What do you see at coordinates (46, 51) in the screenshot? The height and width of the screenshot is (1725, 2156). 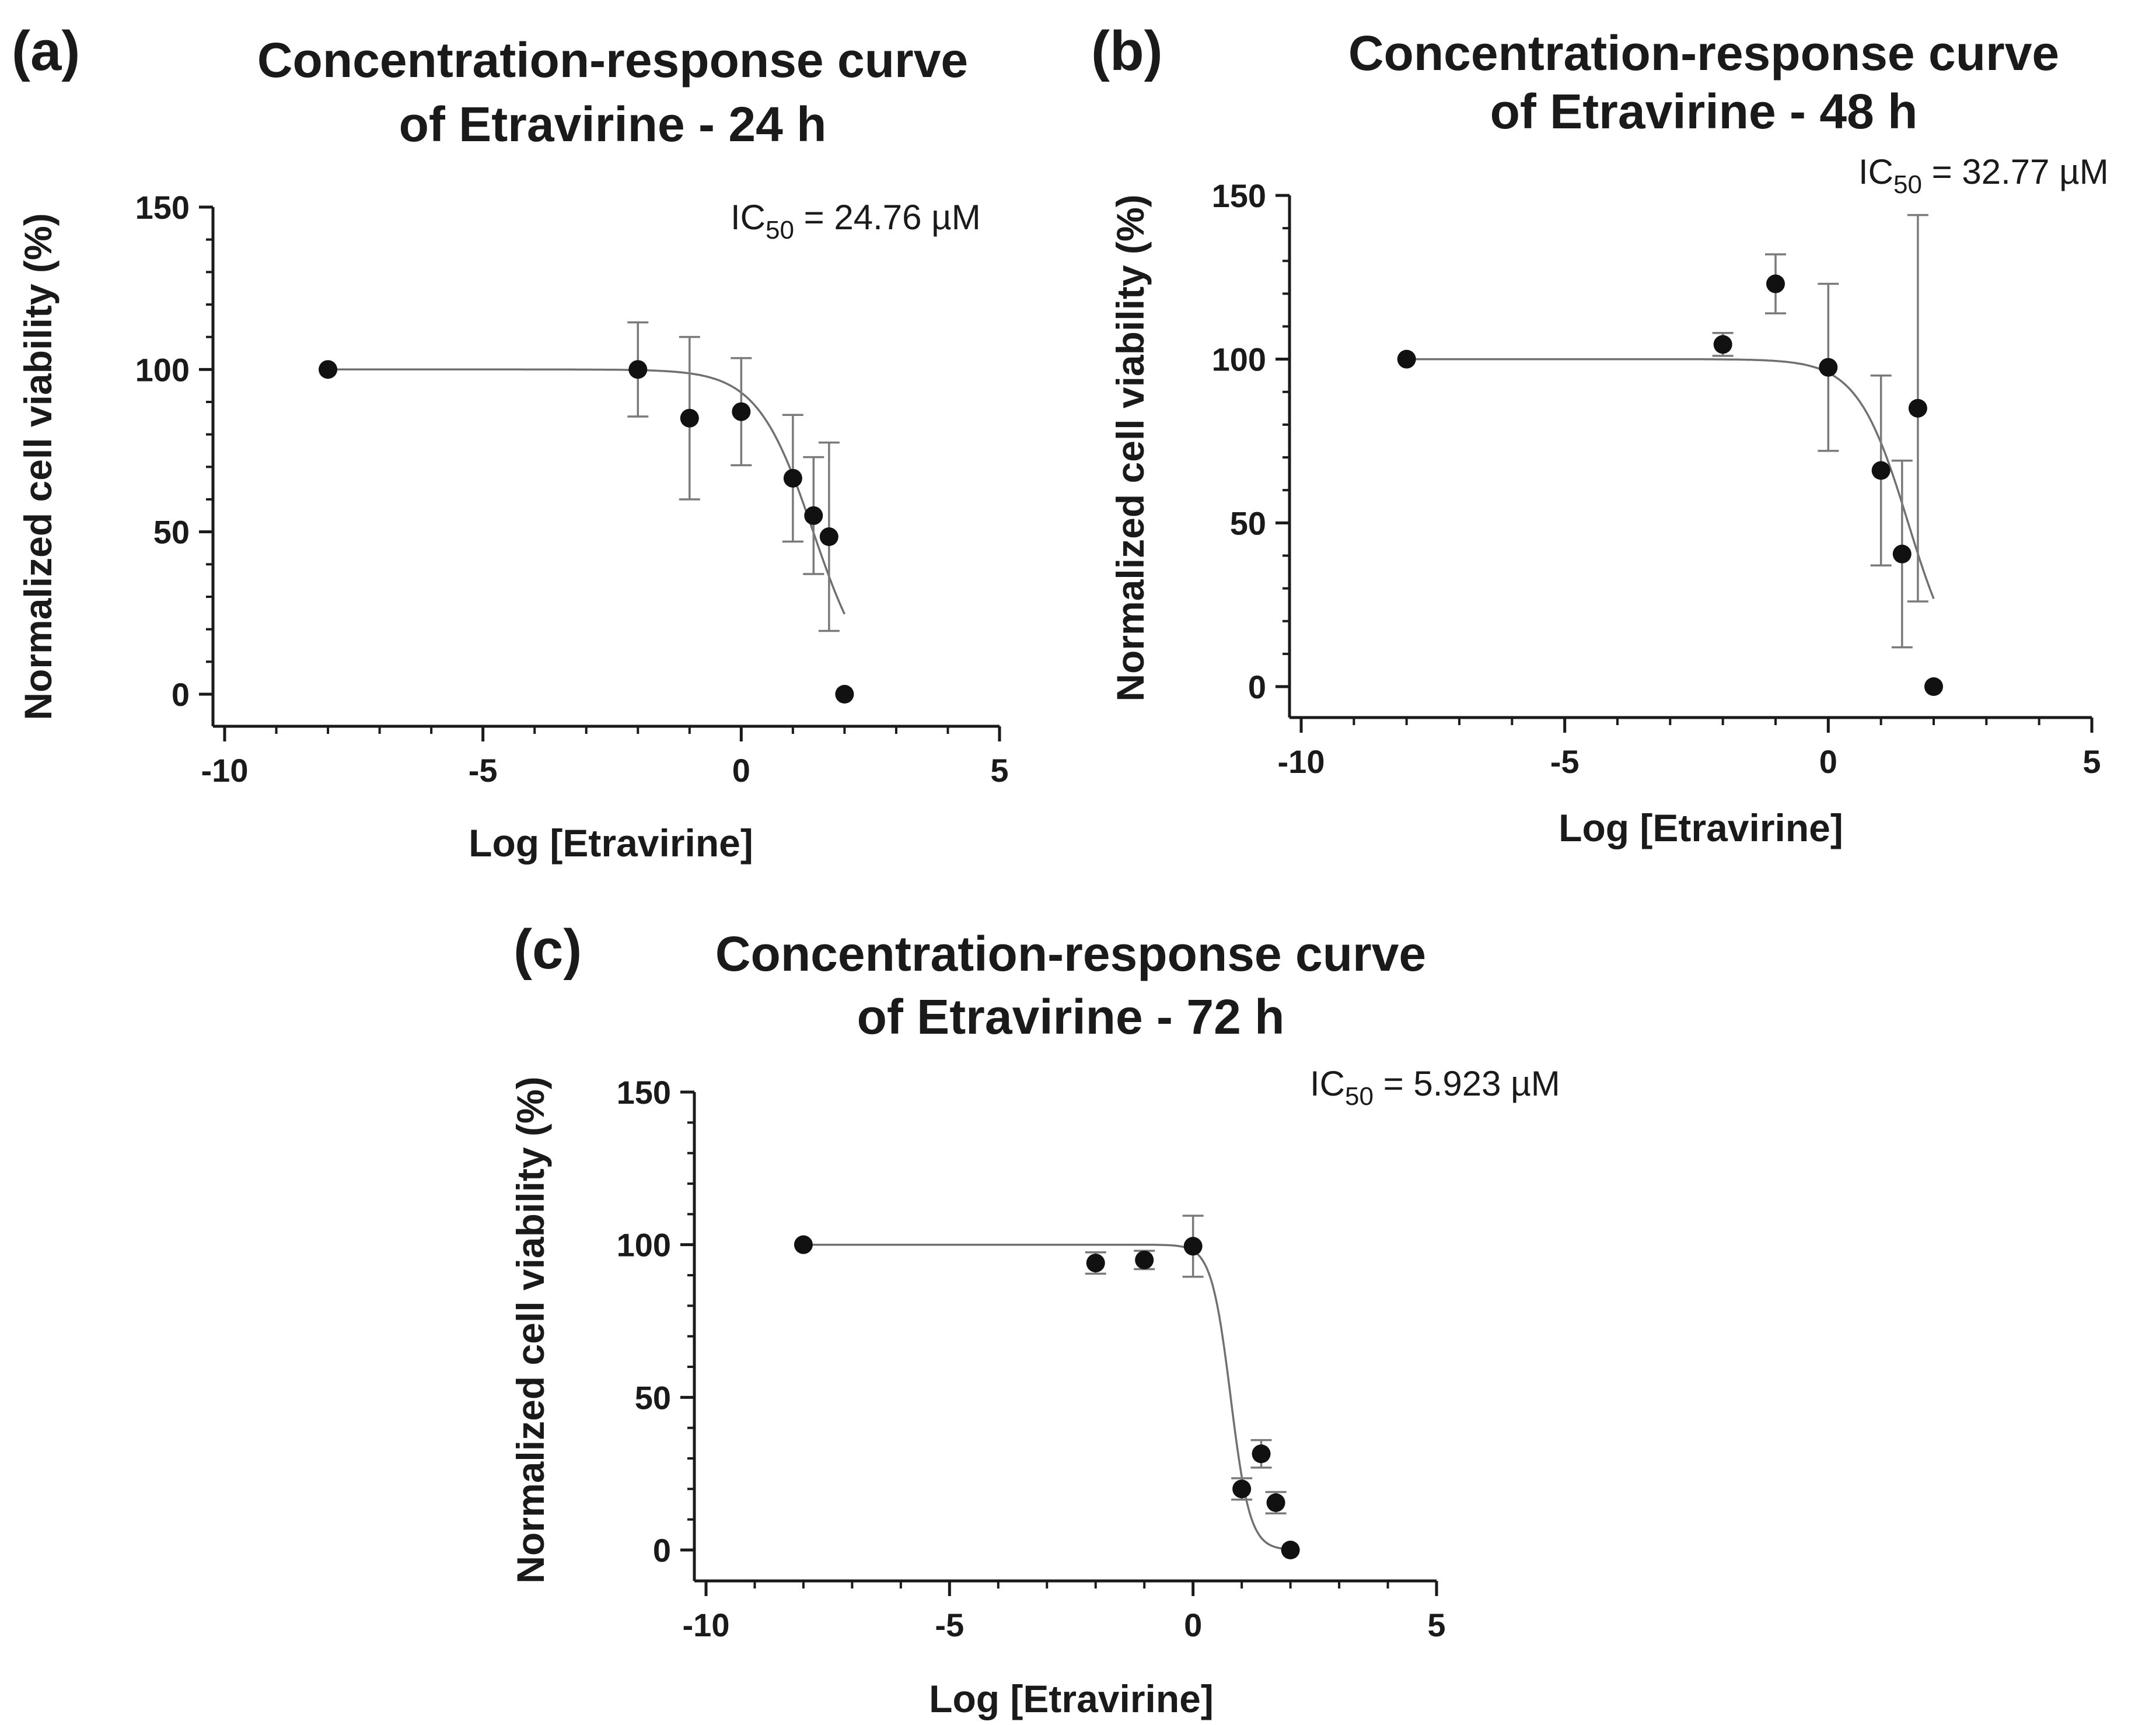 I see `panel-label: (a)` at bounding box center [46, 51].